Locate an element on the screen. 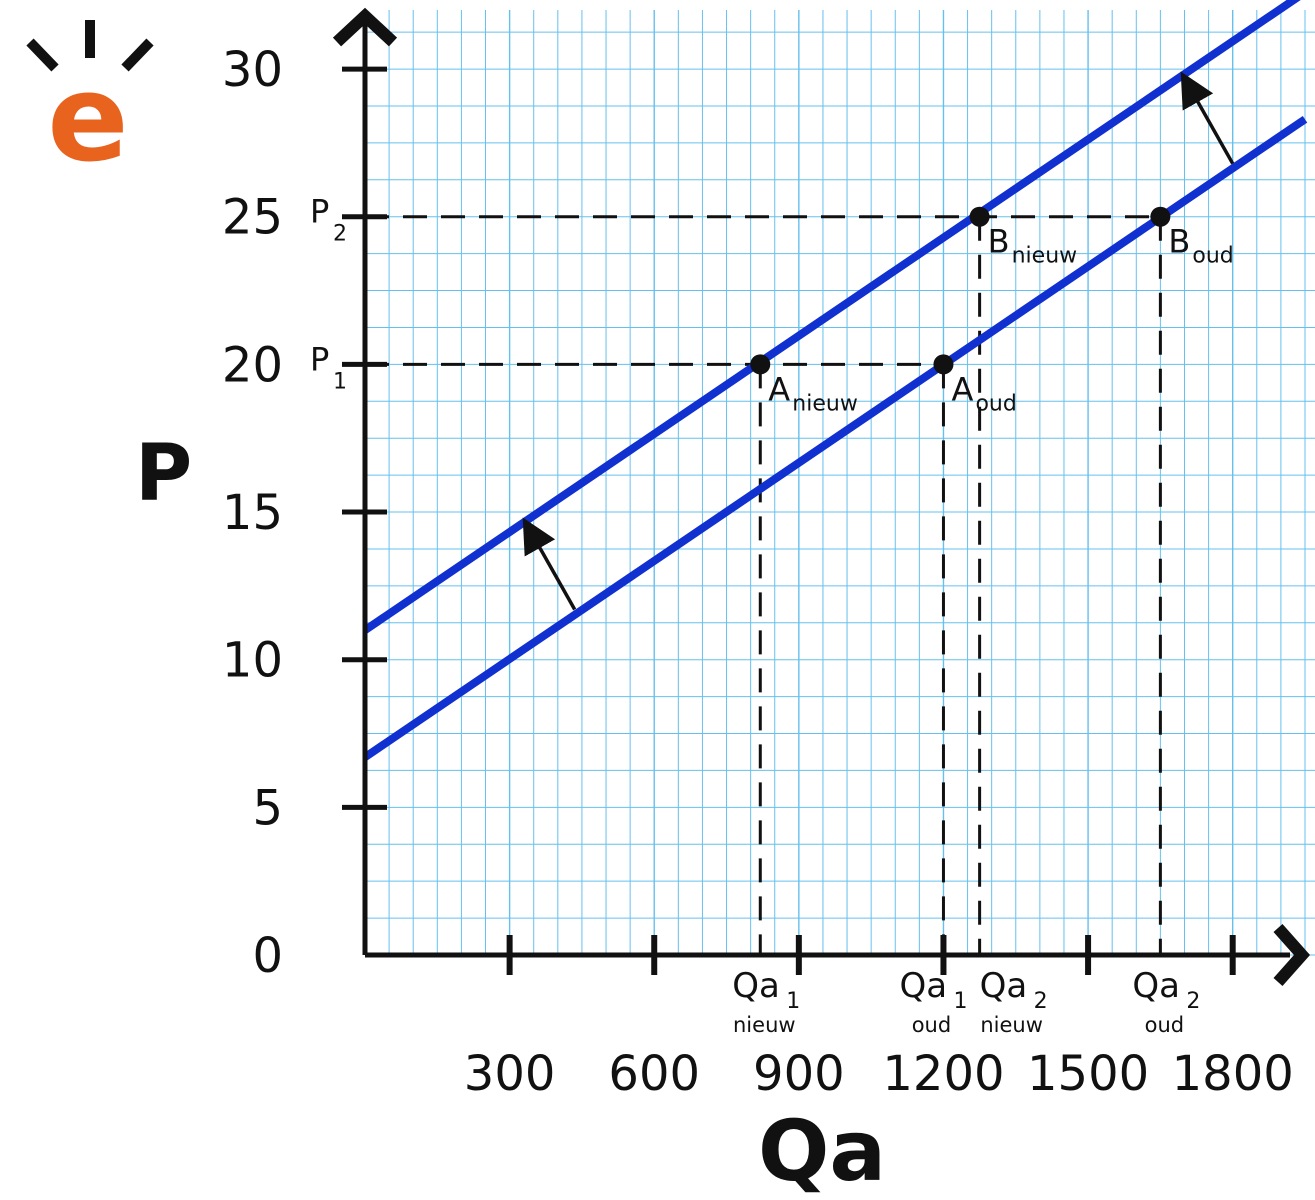  x-tick-label: 1200 is located at coordinates (943, 1074).